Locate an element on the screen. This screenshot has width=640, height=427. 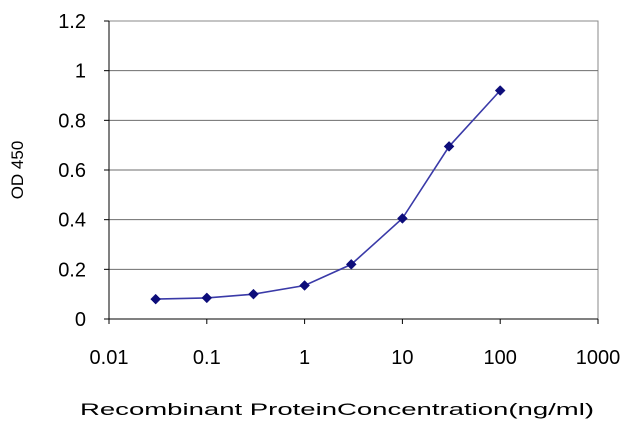
x-axis-label: Recombinant ProteinConcentration(ng/ml) is located at coordinates (337, 409).